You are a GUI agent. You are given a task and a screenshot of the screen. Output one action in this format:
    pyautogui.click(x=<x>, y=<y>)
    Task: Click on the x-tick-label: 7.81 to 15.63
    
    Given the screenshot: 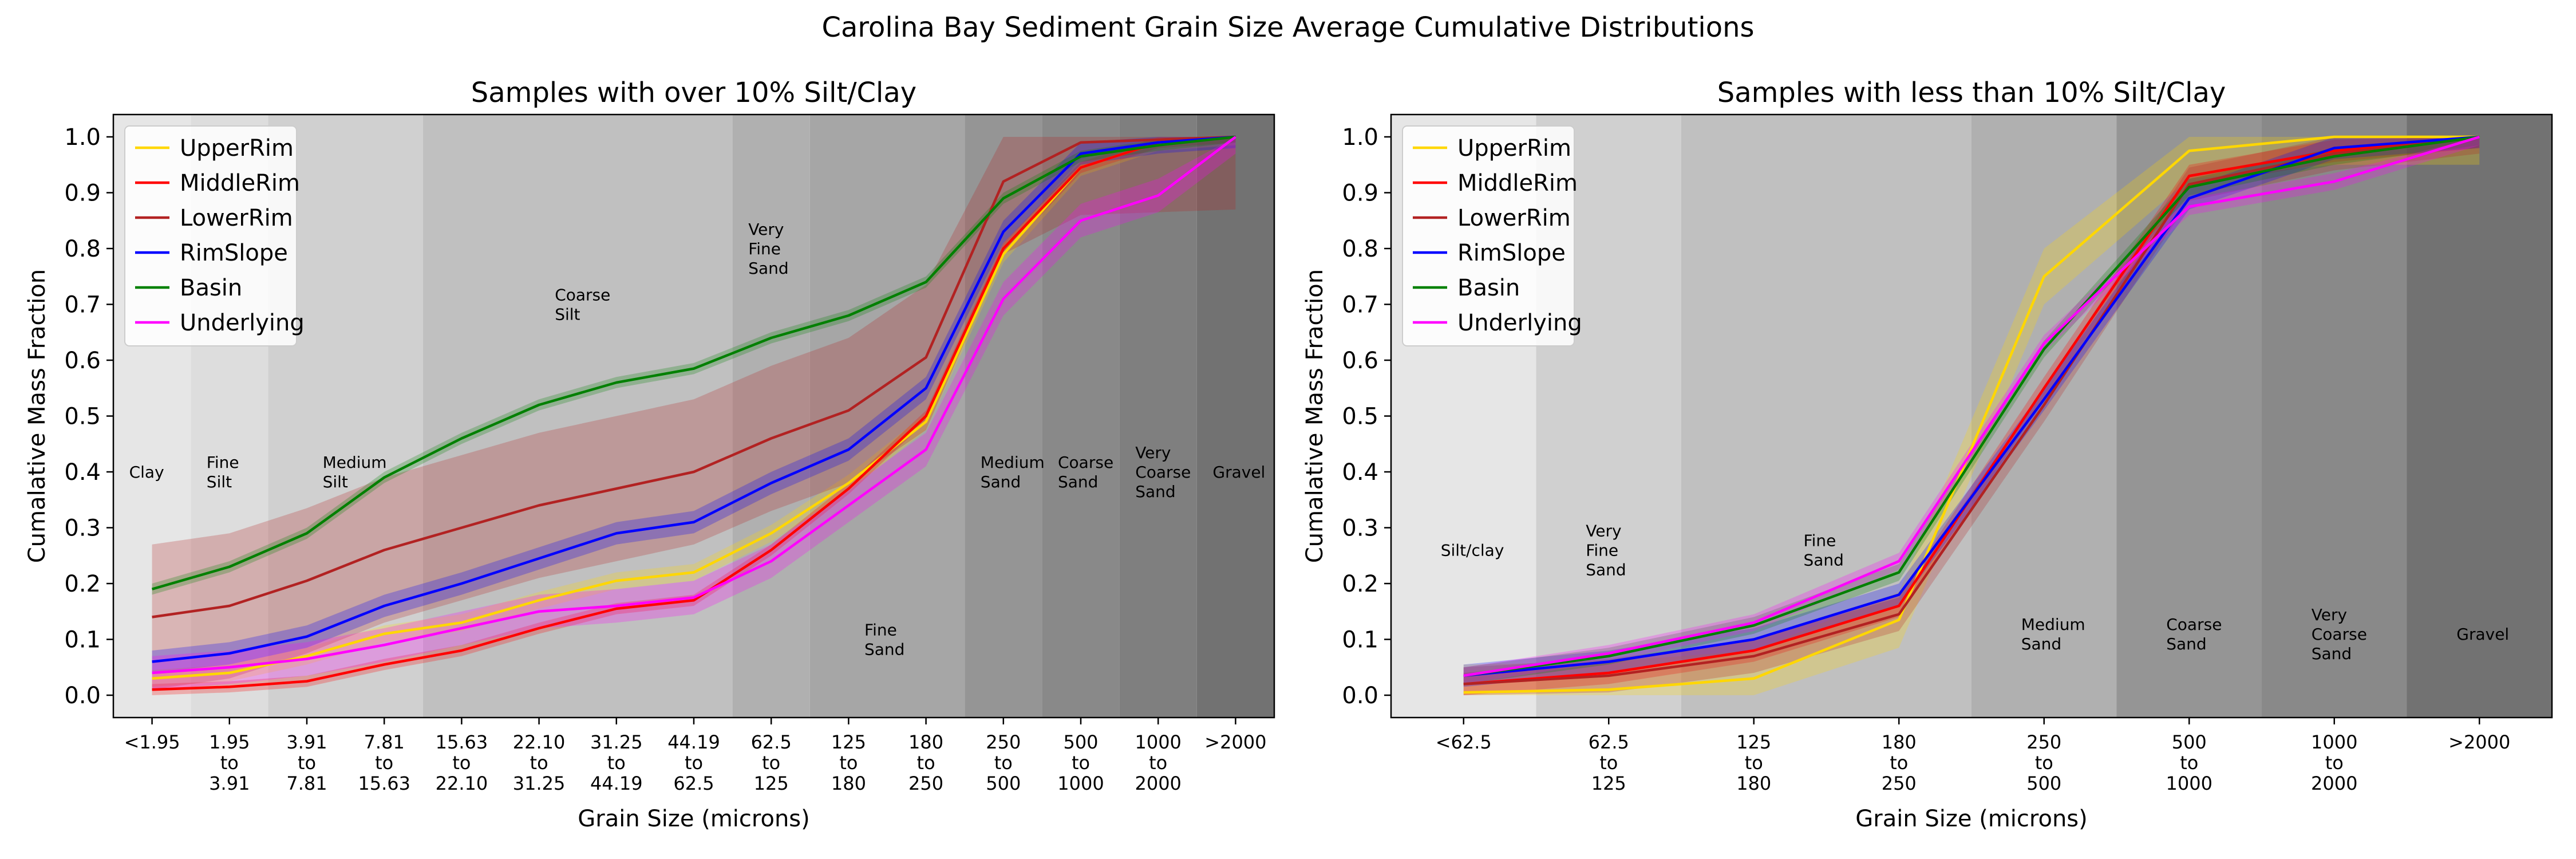 What is the action you would take?
    pyautogui.click(x=384, y=762)
    